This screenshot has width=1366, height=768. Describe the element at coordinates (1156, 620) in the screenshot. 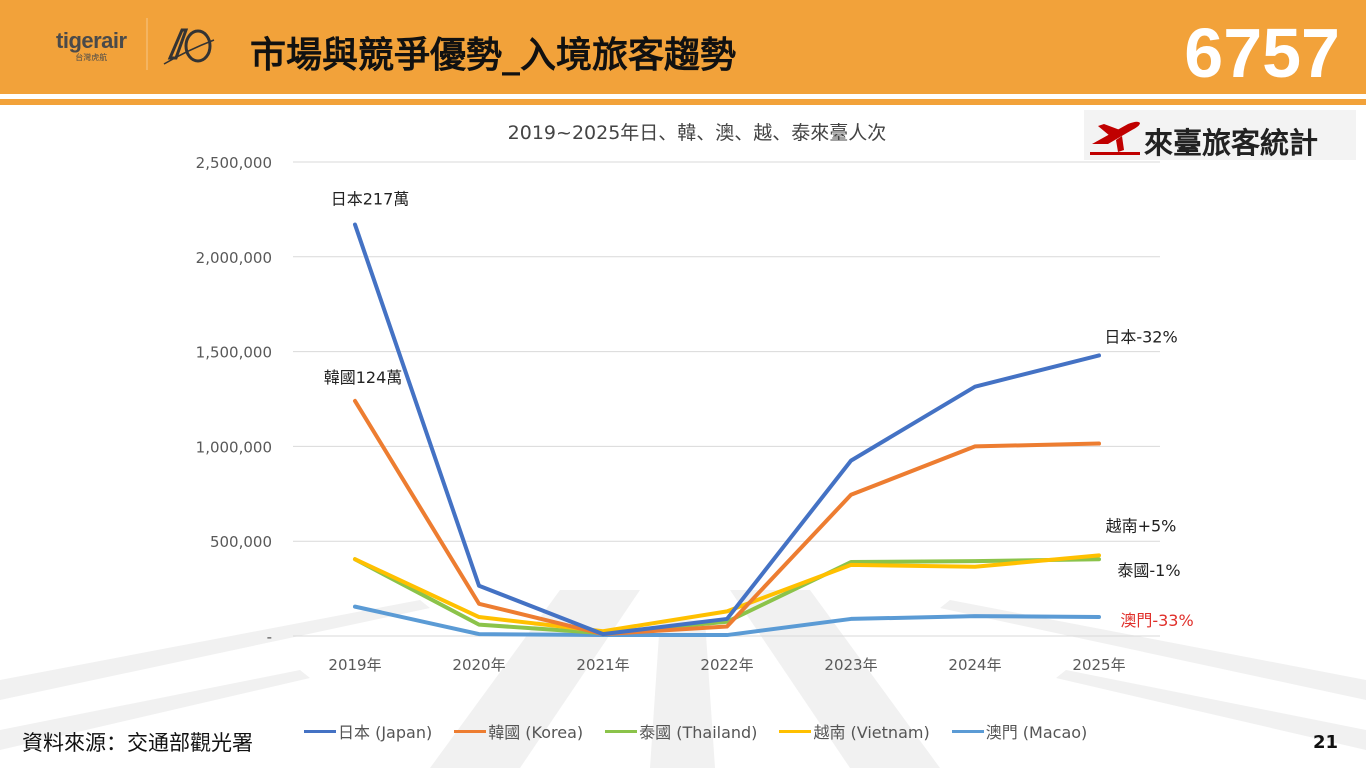

I see `data-label: 澳門-33%` at that location.